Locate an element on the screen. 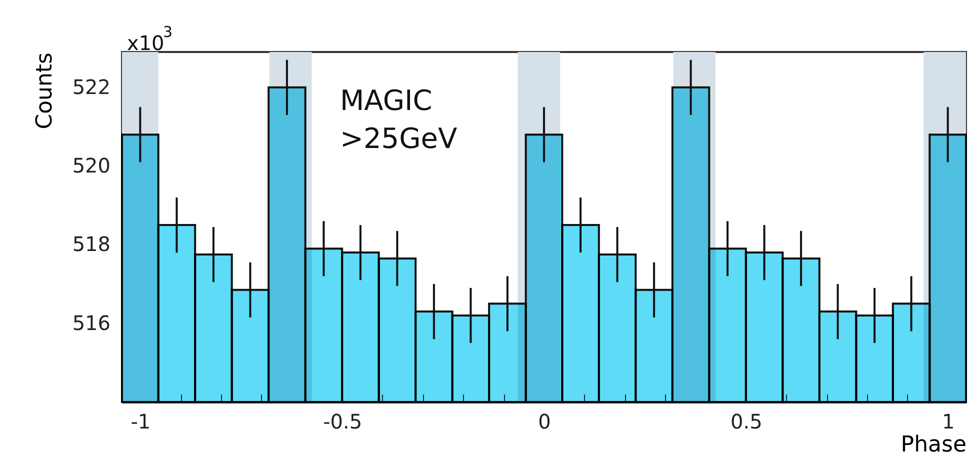 The image size is (969, 467). y-tick-label: 516 is located at coordinates (91, 322).